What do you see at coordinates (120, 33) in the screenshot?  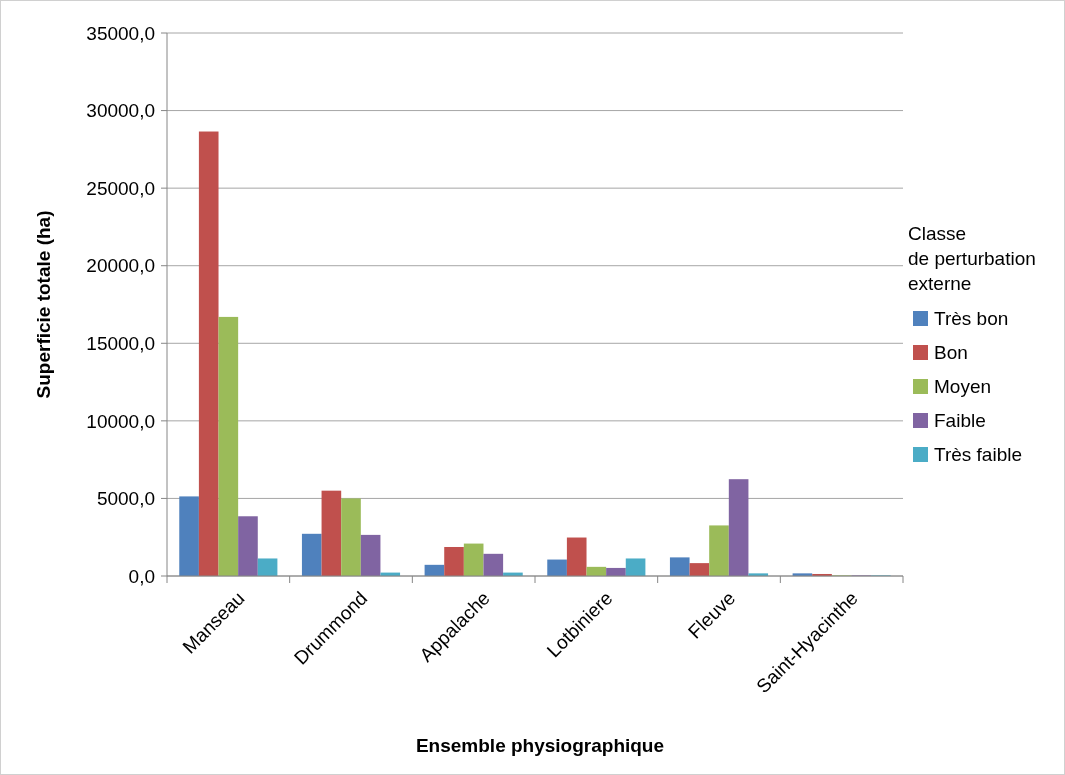 I see `y-tick-label: 35000,0` at bounding box center [120, 33].